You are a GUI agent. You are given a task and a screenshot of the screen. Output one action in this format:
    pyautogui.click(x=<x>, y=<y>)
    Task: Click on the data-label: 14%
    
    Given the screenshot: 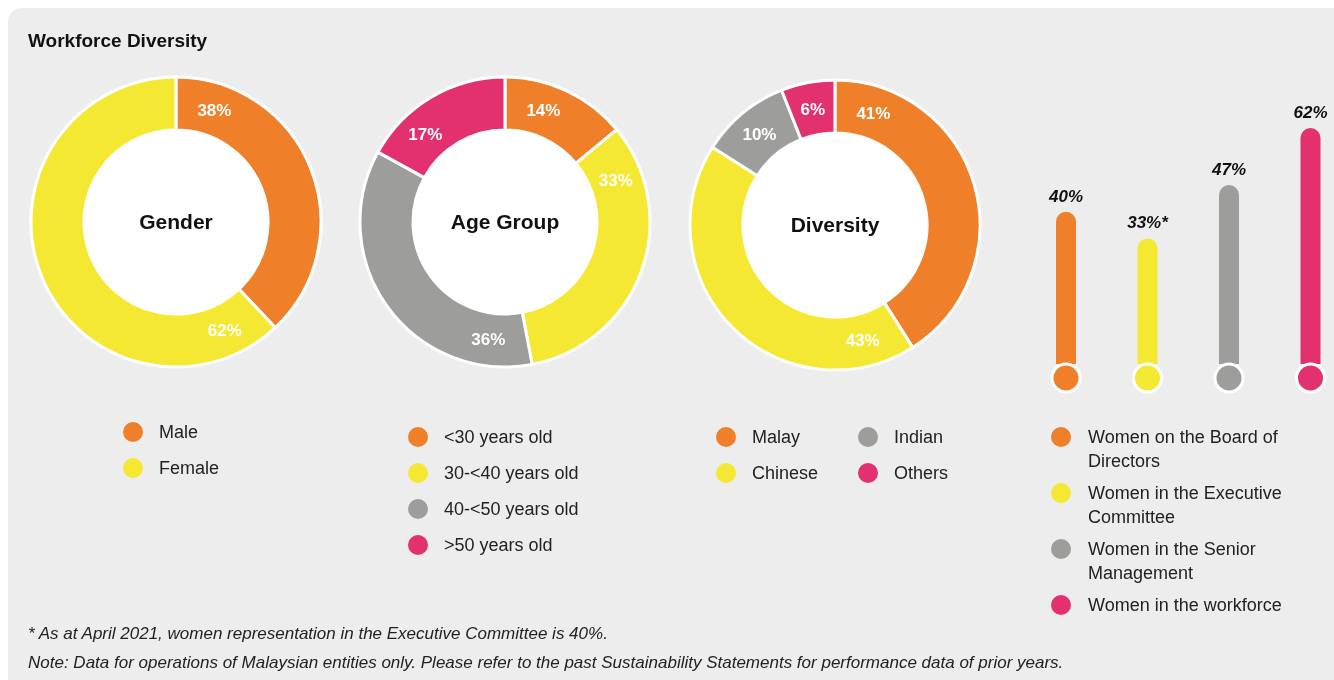 What is the action you would take?
    pyautogui.click(x=543, y=110)
    